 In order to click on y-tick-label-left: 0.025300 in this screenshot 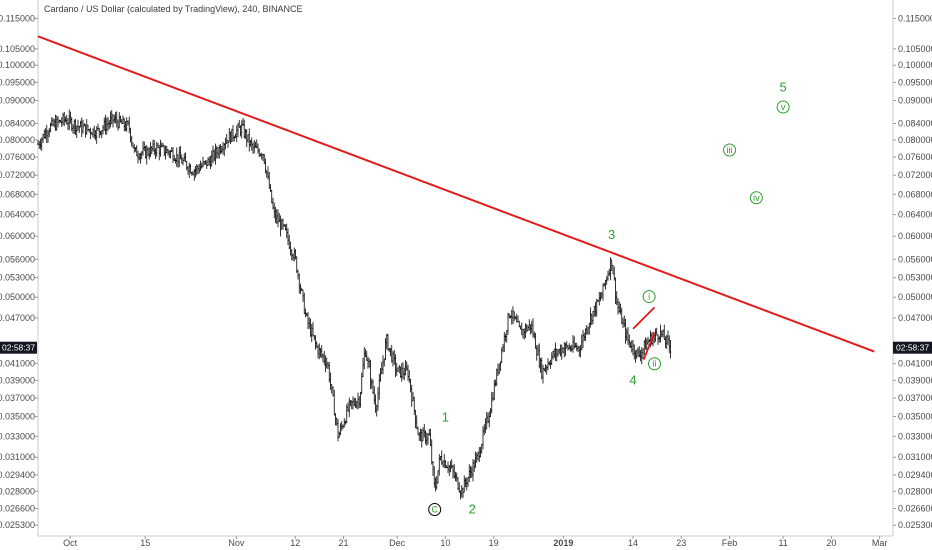, I will do `click(17, 525)`.